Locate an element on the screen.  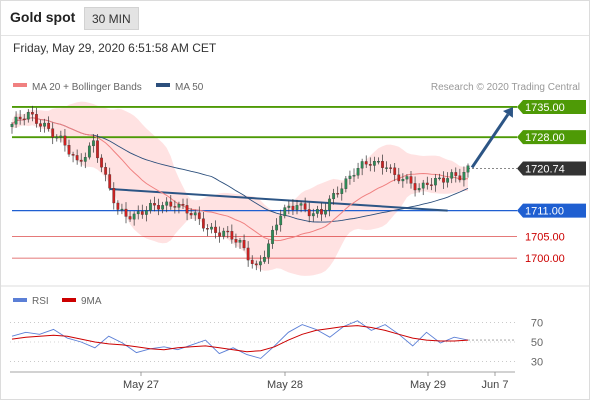
time-tick-label: Jun 7 is located at coordinates (495, 385).